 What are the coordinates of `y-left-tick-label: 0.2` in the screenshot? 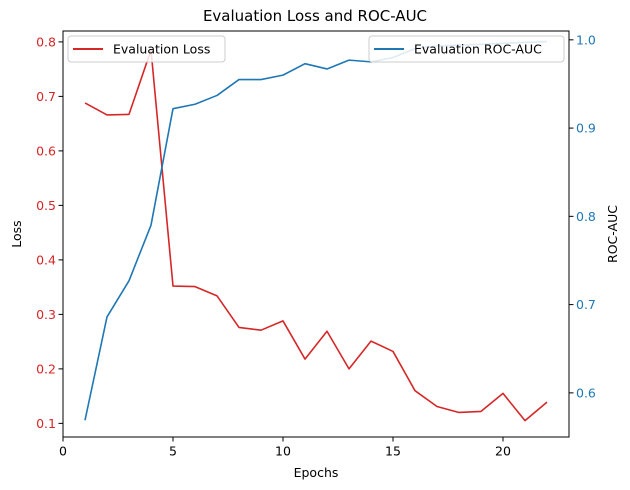 It's located at (46, 368).